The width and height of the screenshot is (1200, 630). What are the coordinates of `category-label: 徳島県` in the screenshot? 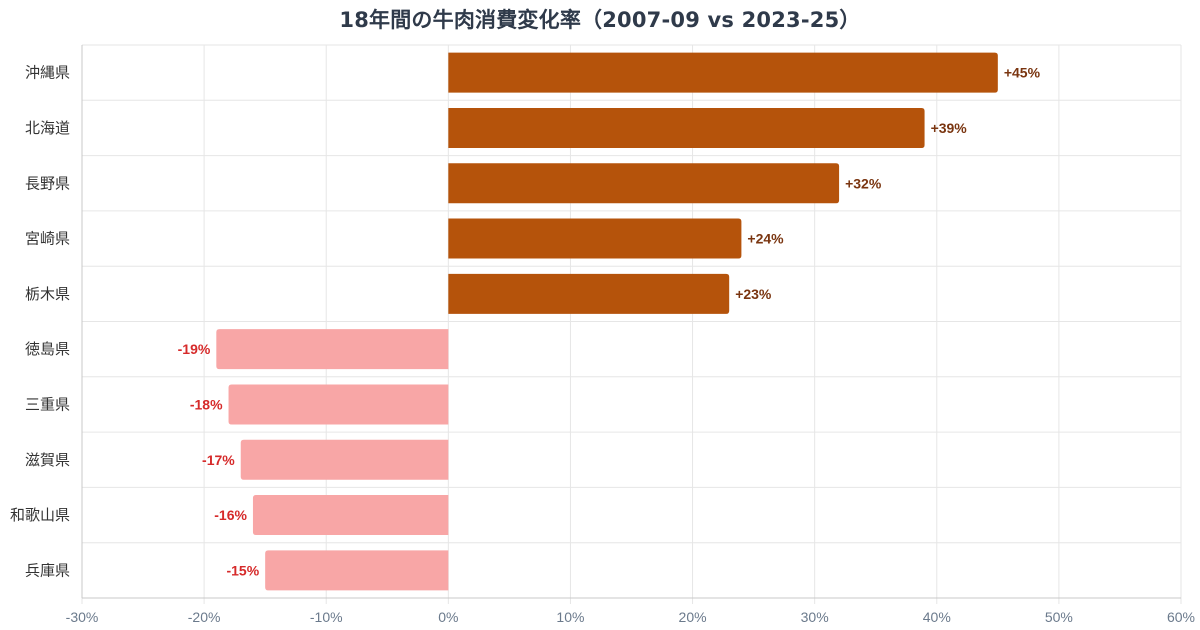 It's located at (47, 349).